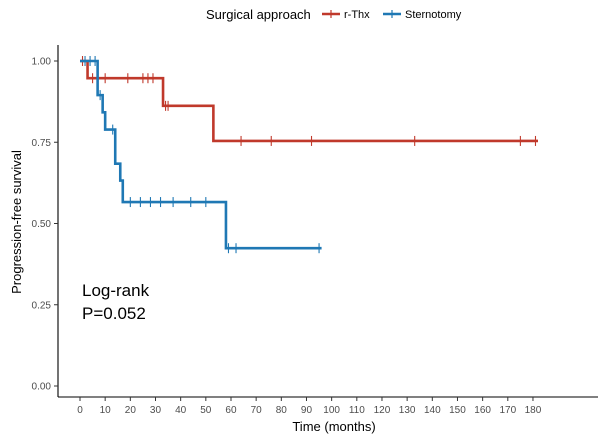 This screenshot has height=438, width=601. Describe the element at coordinates (507, 410) in the screenshot. I see `x-tick-label: 170` at that location.